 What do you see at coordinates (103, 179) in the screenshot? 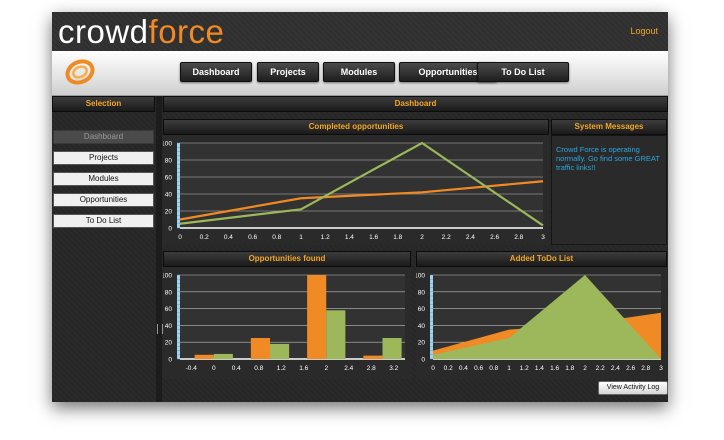
I see `sidebar-item-modules: Modules` at bounding box center [103, 179].